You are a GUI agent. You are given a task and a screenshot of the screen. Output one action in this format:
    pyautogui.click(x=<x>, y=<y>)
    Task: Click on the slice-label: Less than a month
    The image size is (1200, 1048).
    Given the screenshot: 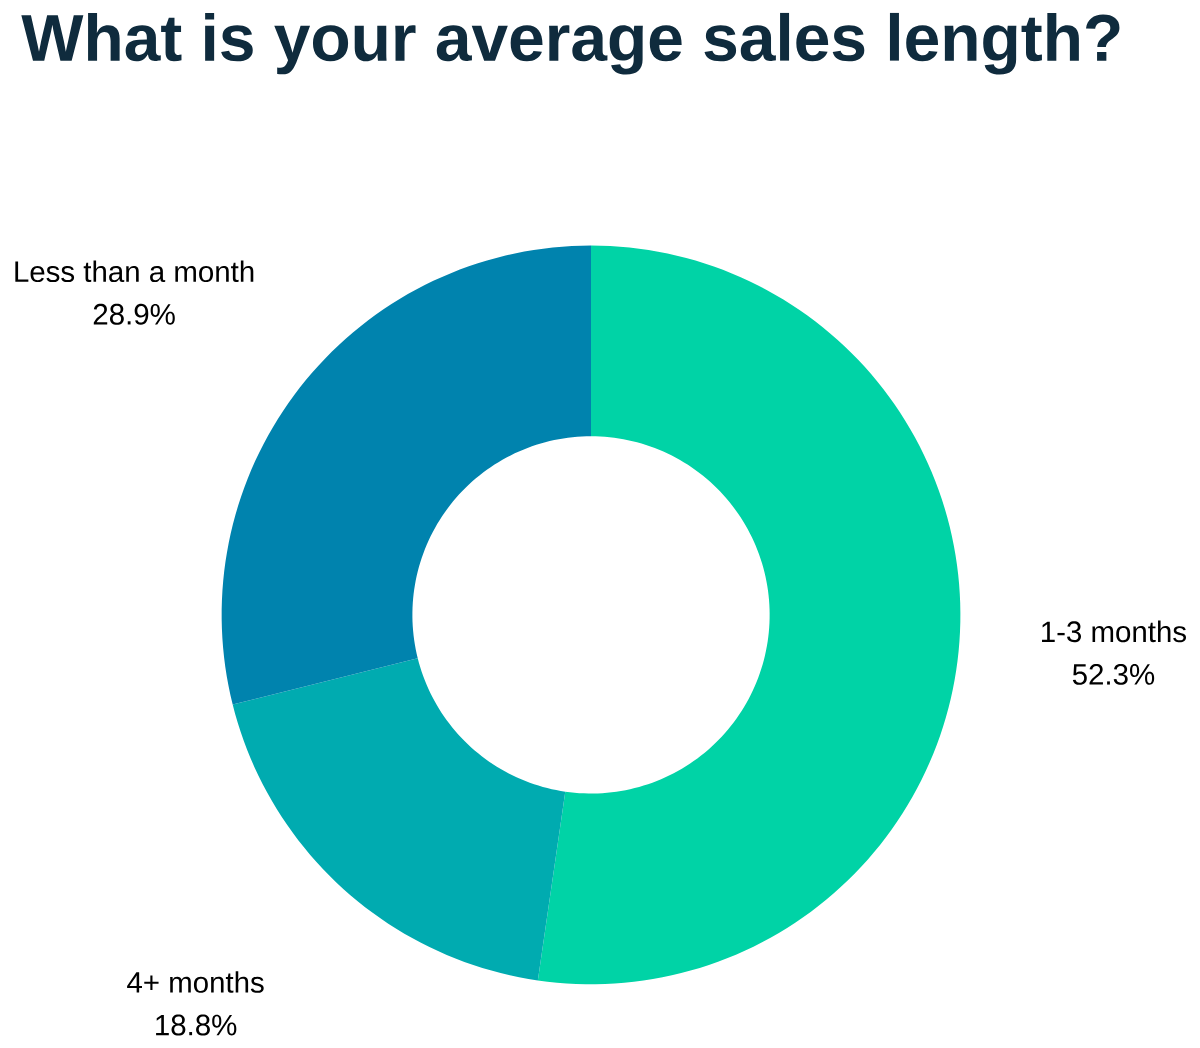 What is the action you would take?
    pyautogui.click(x=134, y=271)
    